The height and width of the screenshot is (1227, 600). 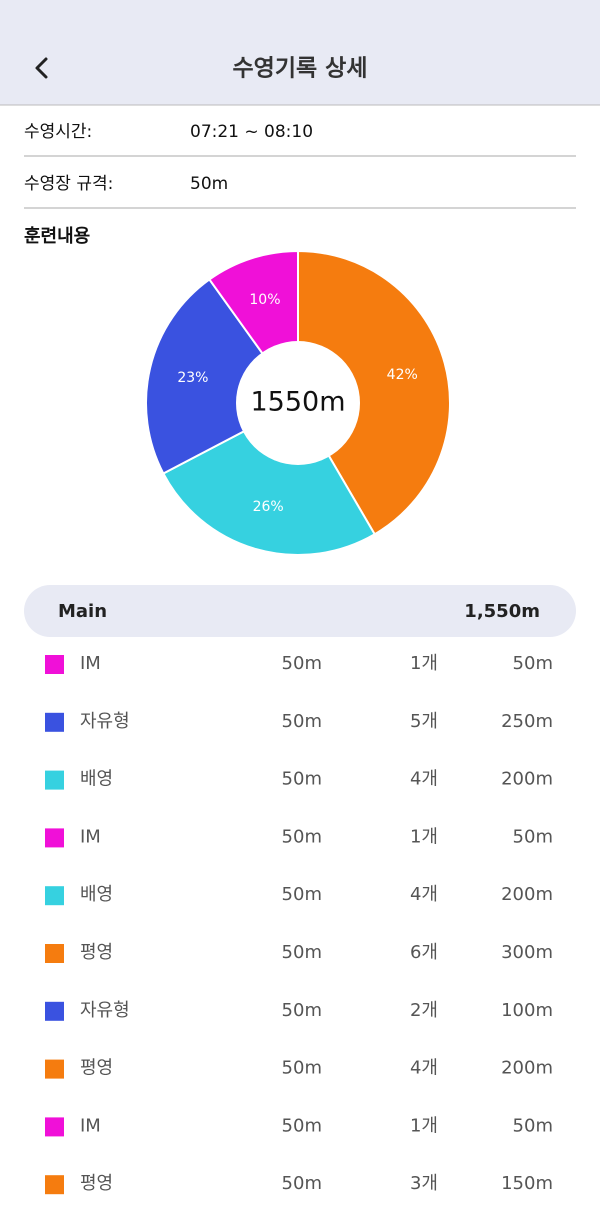 What do you see at coordinates (300, 69) in the screenshot?
I see `page-title: 수영기록 상세` at bounding box center [300, 69].